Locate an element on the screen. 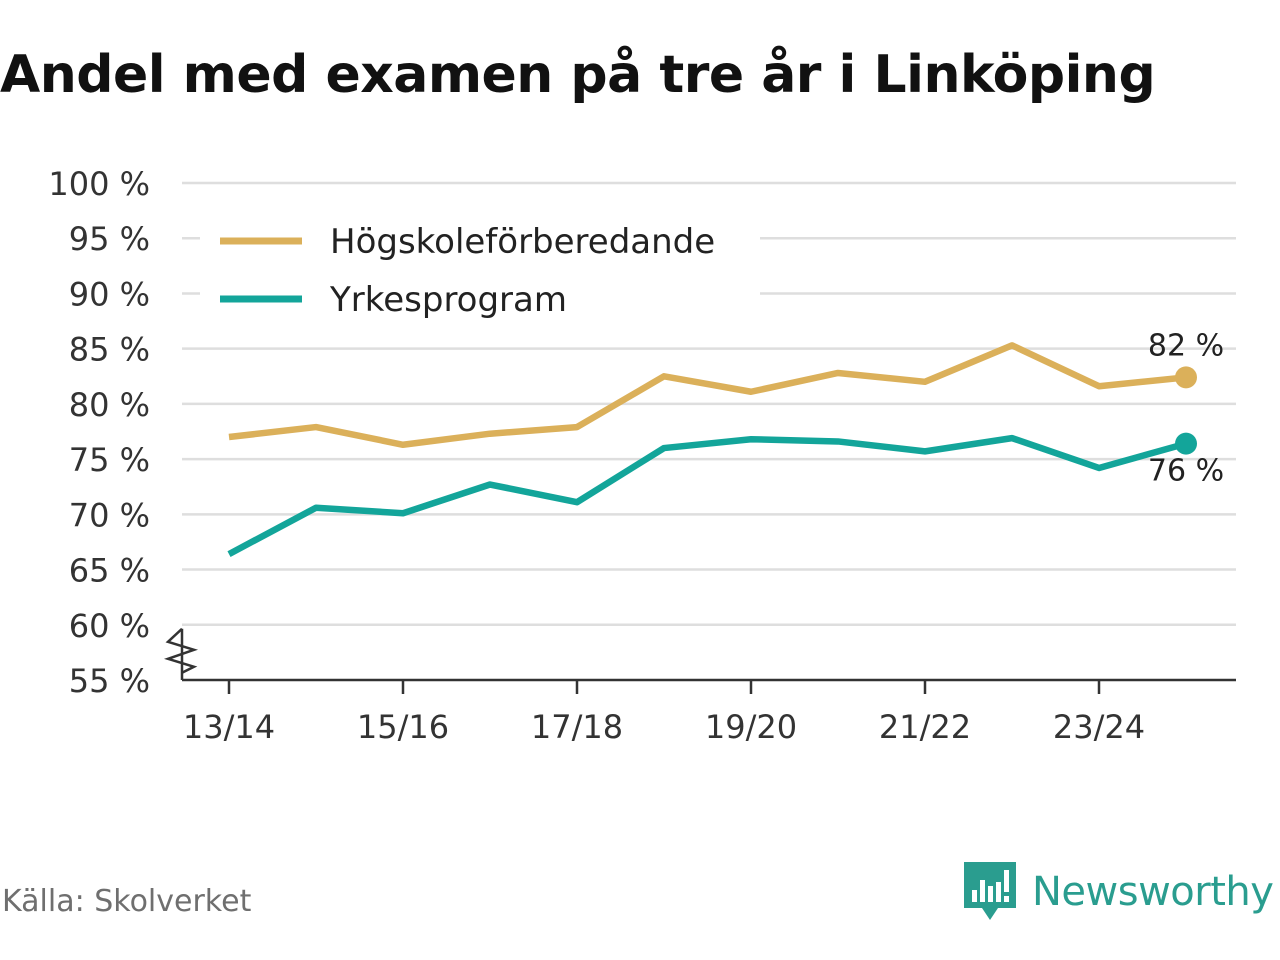  chart-title: Andel med examen på tre år i Linköping is located at coordinates (578, 75).